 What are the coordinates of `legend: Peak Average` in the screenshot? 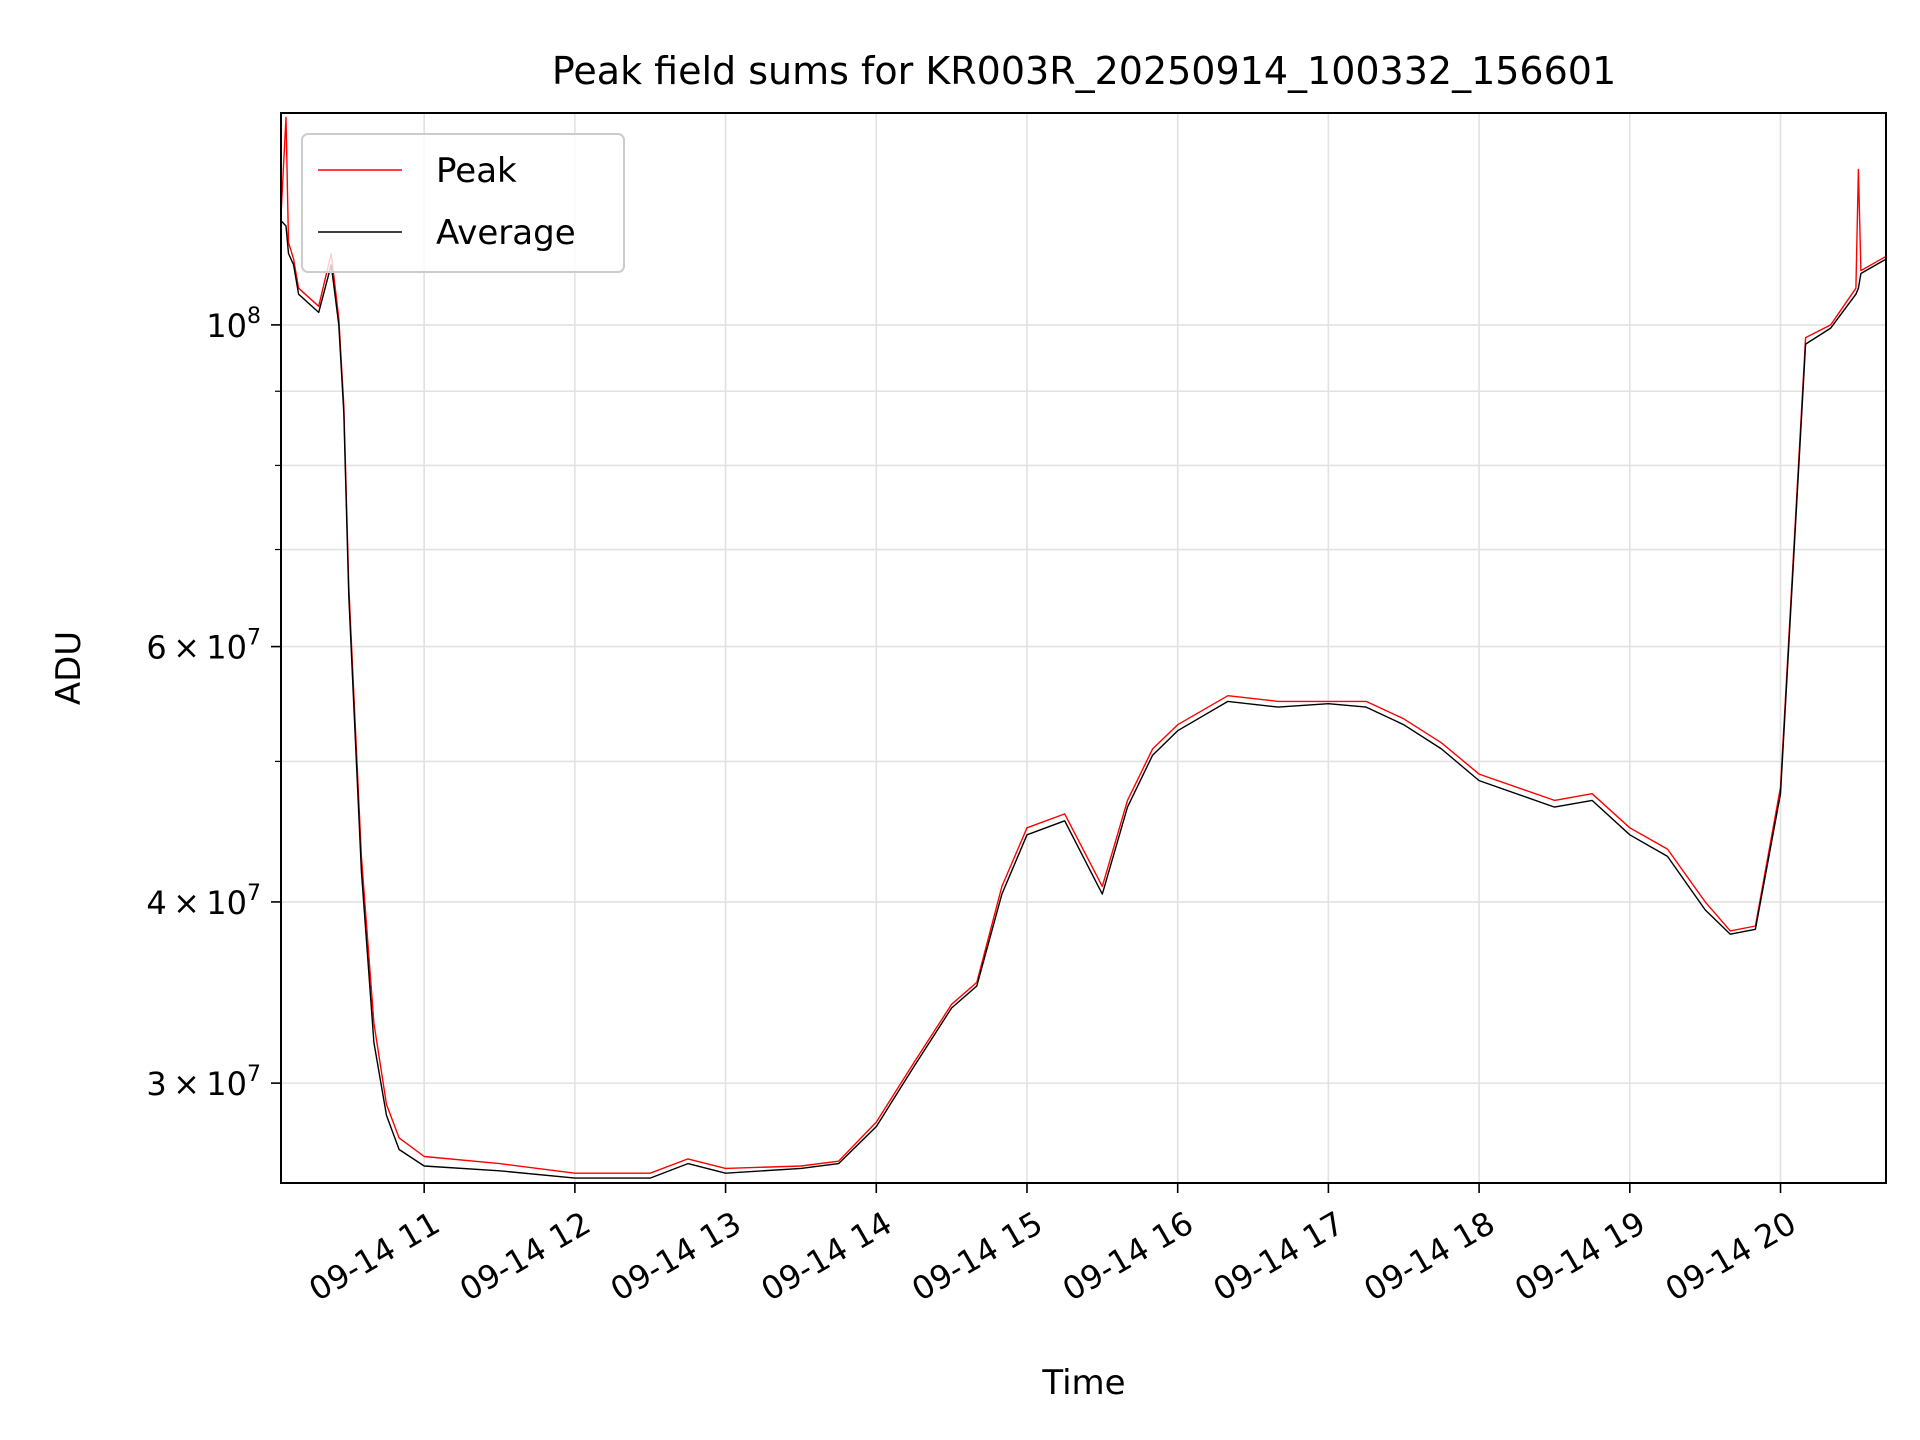 It's located at (463, 203).